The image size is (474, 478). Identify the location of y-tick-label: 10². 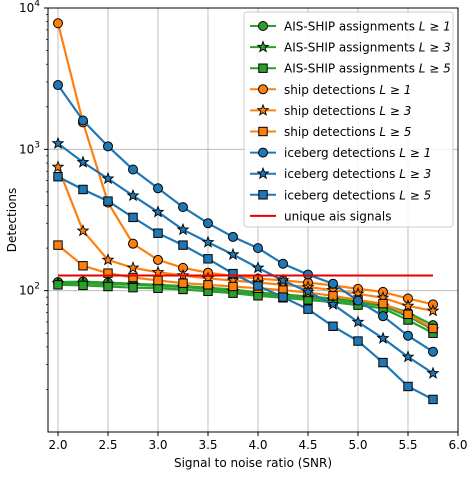
(29, 290).